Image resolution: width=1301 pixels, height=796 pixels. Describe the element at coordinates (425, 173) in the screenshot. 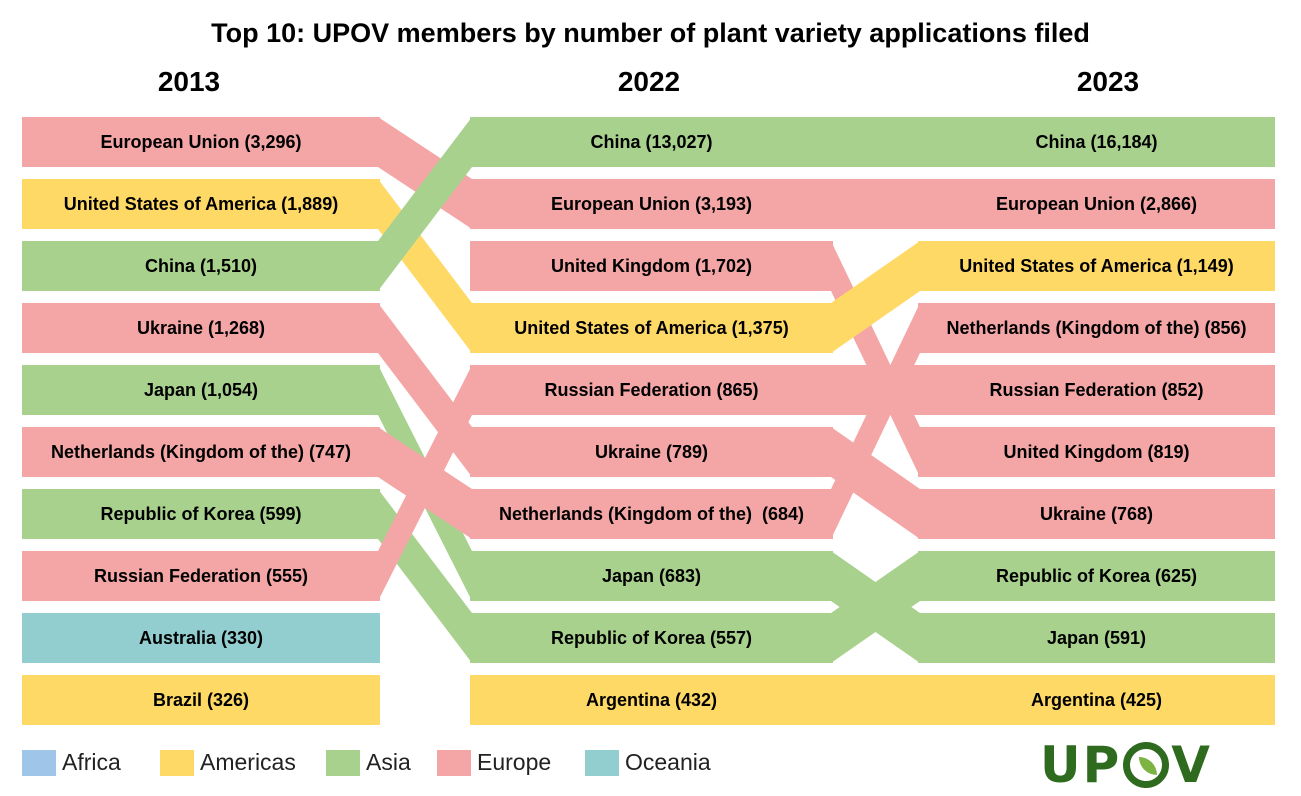

I see `connector-european-union-2013-2022` at that location.